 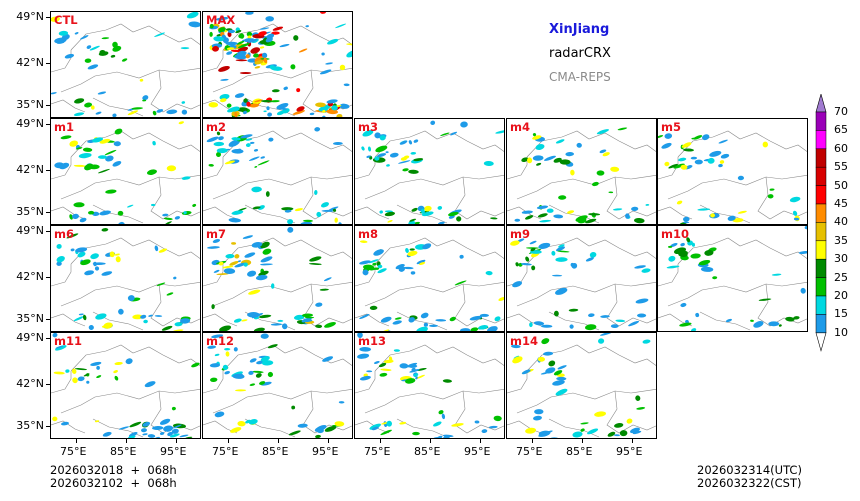 I want to click on init-time-block: 2026032018 + 068h 2026032102 + 068h, so click(x=113, y=477).